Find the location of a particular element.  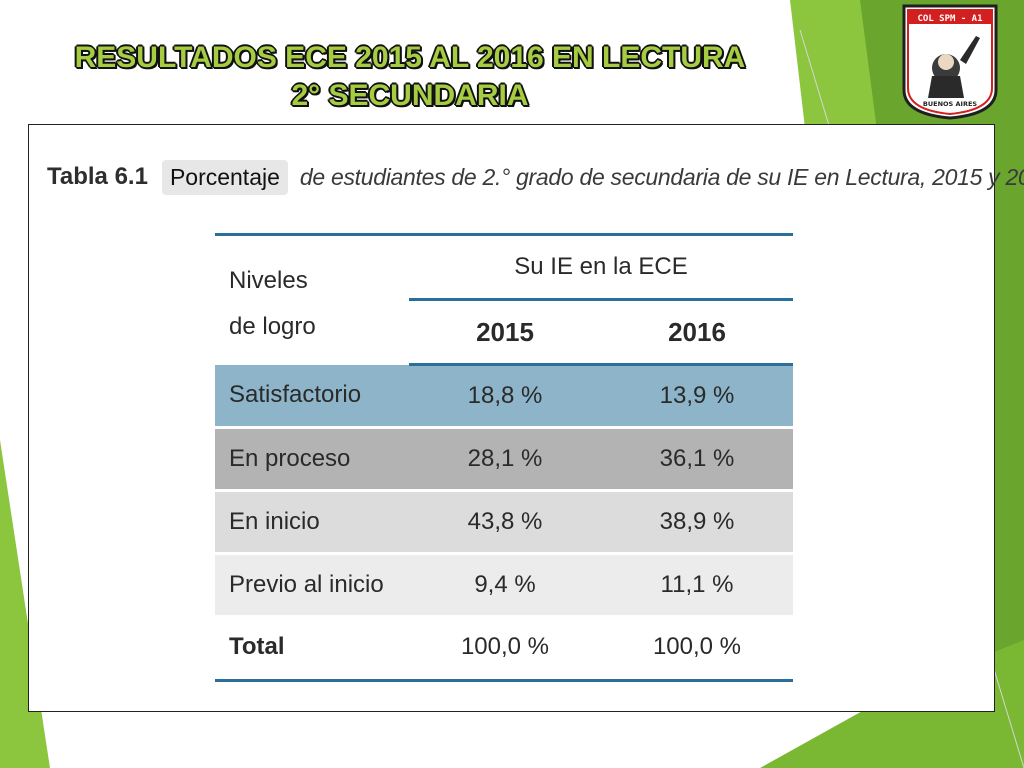

row-label: En proceso is located at coordinates (312, 459).